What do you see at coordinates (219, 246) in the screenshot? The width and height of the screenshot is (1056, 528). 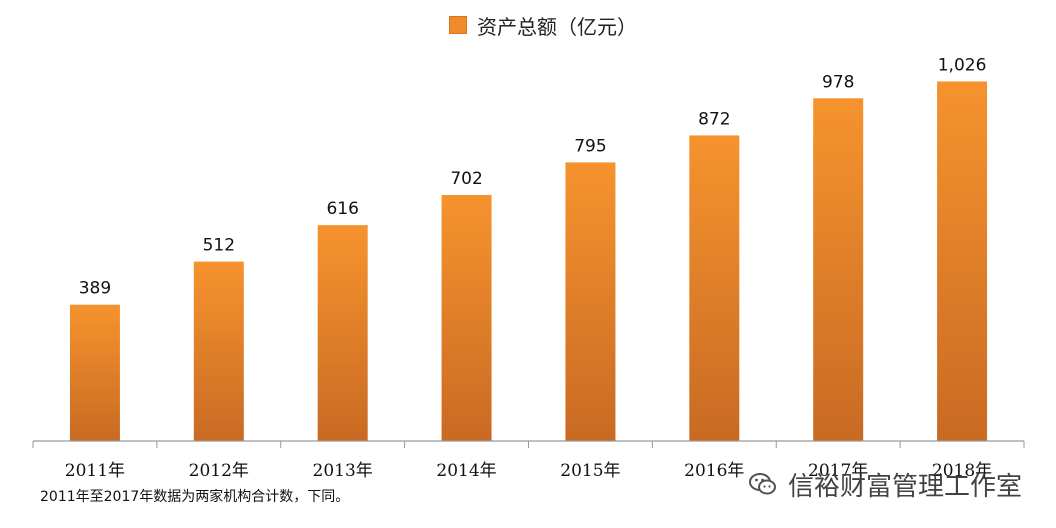 I see `data-label-2012年: 512` at bounding box center [219, 246].